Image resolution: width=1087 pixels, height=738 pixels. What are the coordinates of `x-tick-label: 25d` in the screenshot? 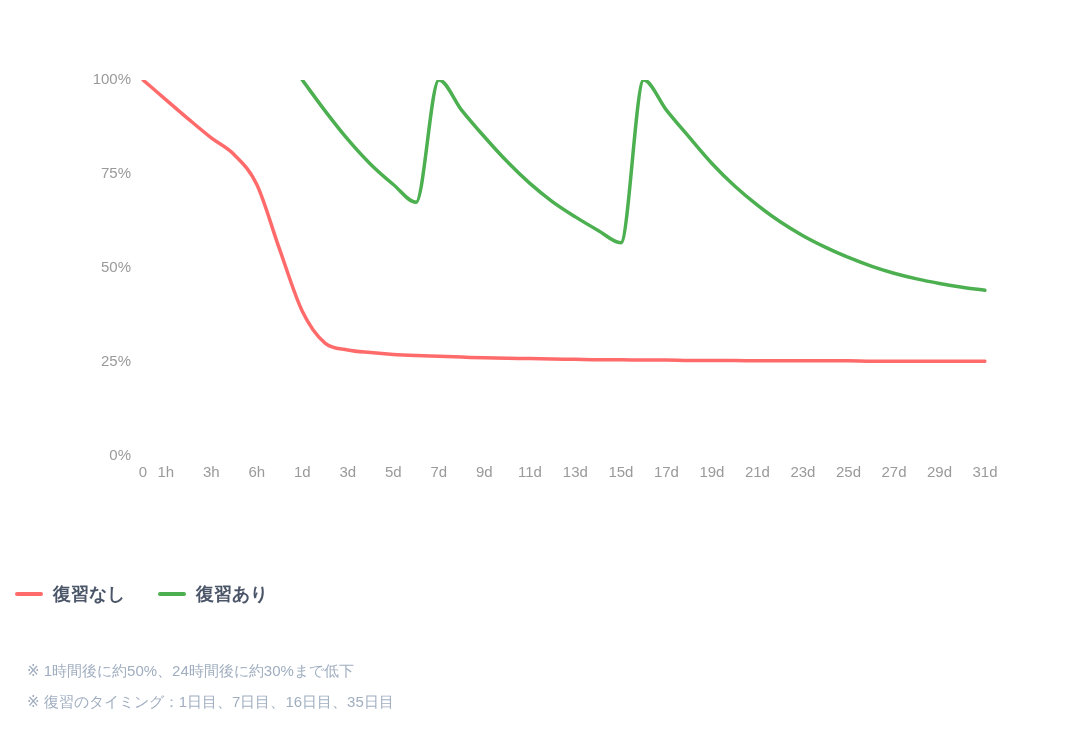 It's located at (848, 472).